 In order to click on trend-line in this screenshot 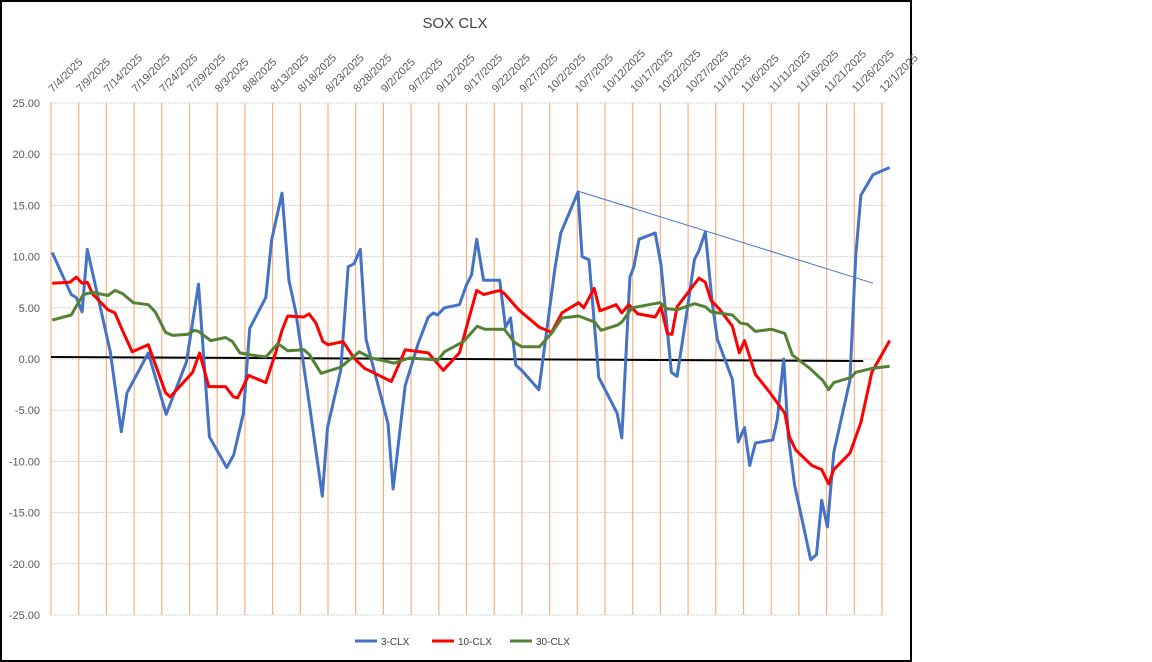, I will do `click(725, 237)`.